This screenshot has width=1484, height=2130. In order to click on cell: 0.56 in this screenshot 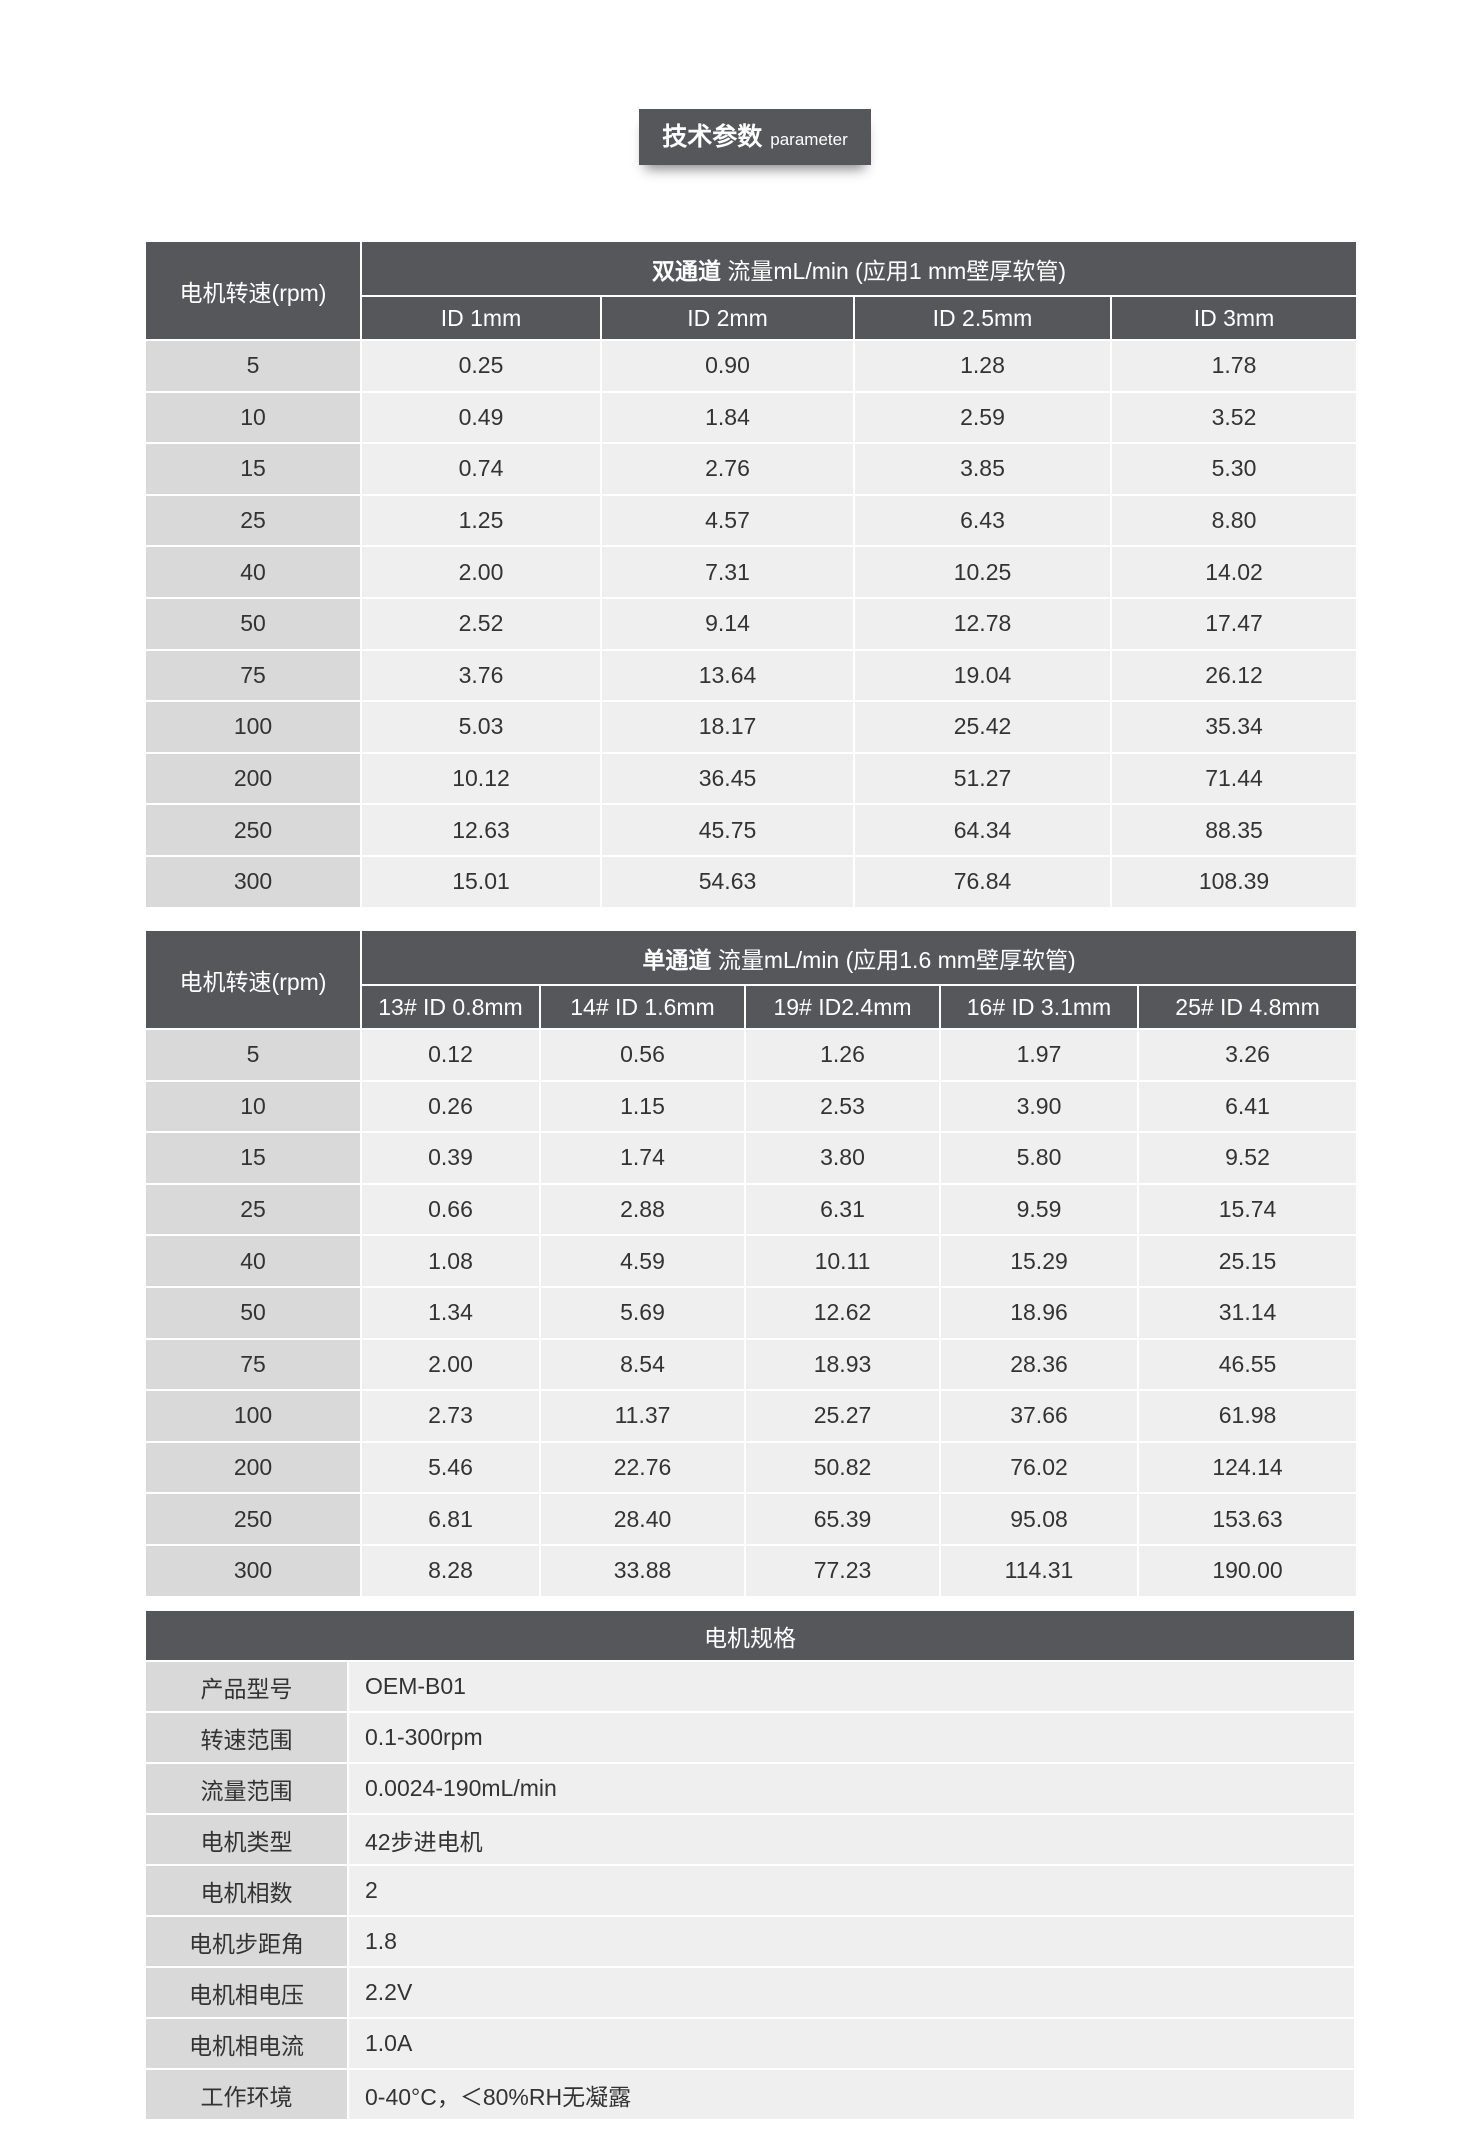, I will do `click(642, 1055)`.